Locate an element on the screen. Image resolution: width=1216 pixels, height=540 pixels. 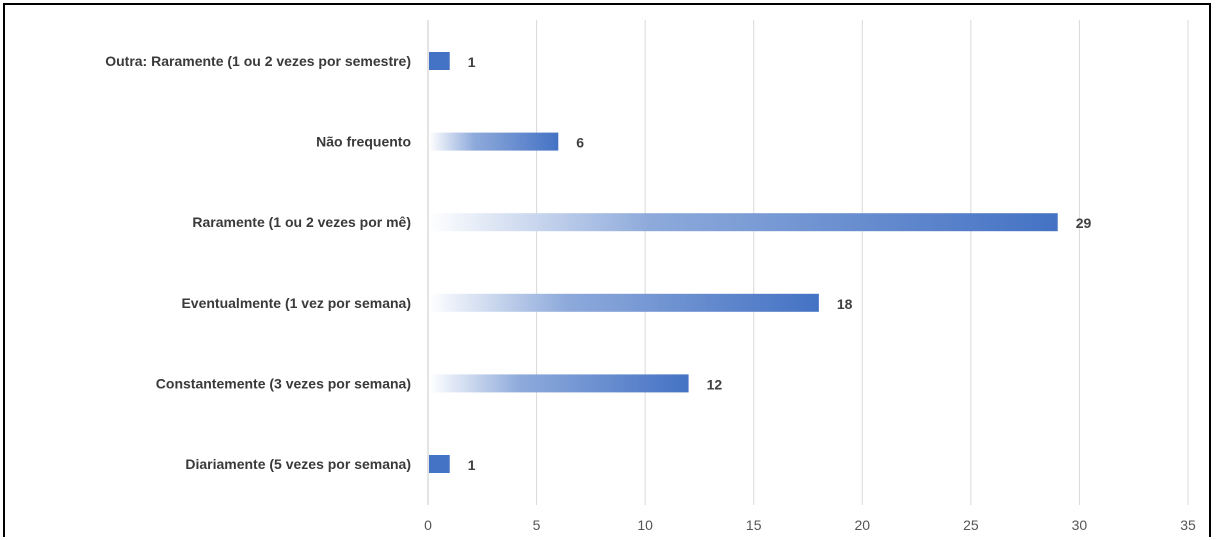
data-label: 18 is located at coordinates (845, 304).